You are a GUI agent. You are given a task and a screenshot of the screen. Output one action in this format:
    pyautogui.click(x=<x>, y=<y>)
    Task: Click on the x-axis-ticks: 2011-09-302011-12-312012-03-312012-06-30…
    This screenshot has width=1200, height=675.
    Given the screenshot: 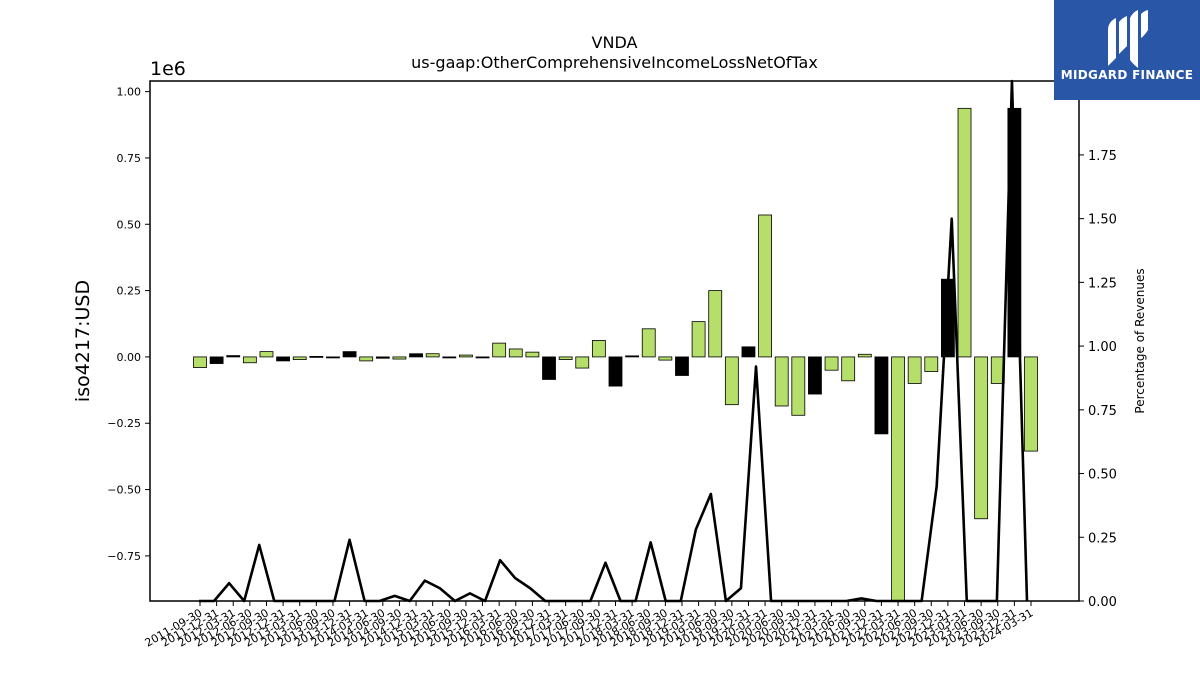 What is the action you would take?
    pyautogui.click(x=589, y=625)
    